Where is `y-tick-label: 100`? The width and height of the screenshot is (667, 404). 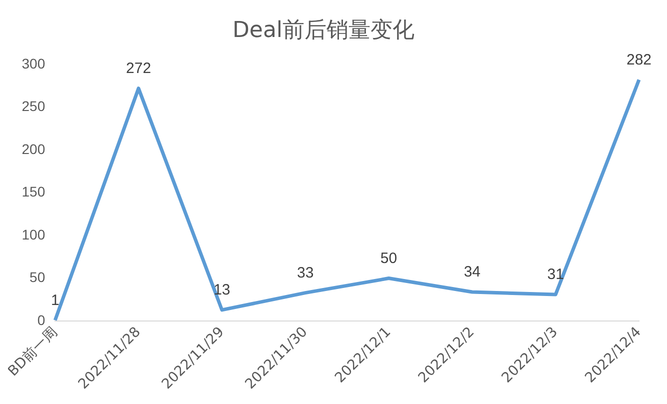
y-tick-label: 100 is located at coordinates (34, 234).